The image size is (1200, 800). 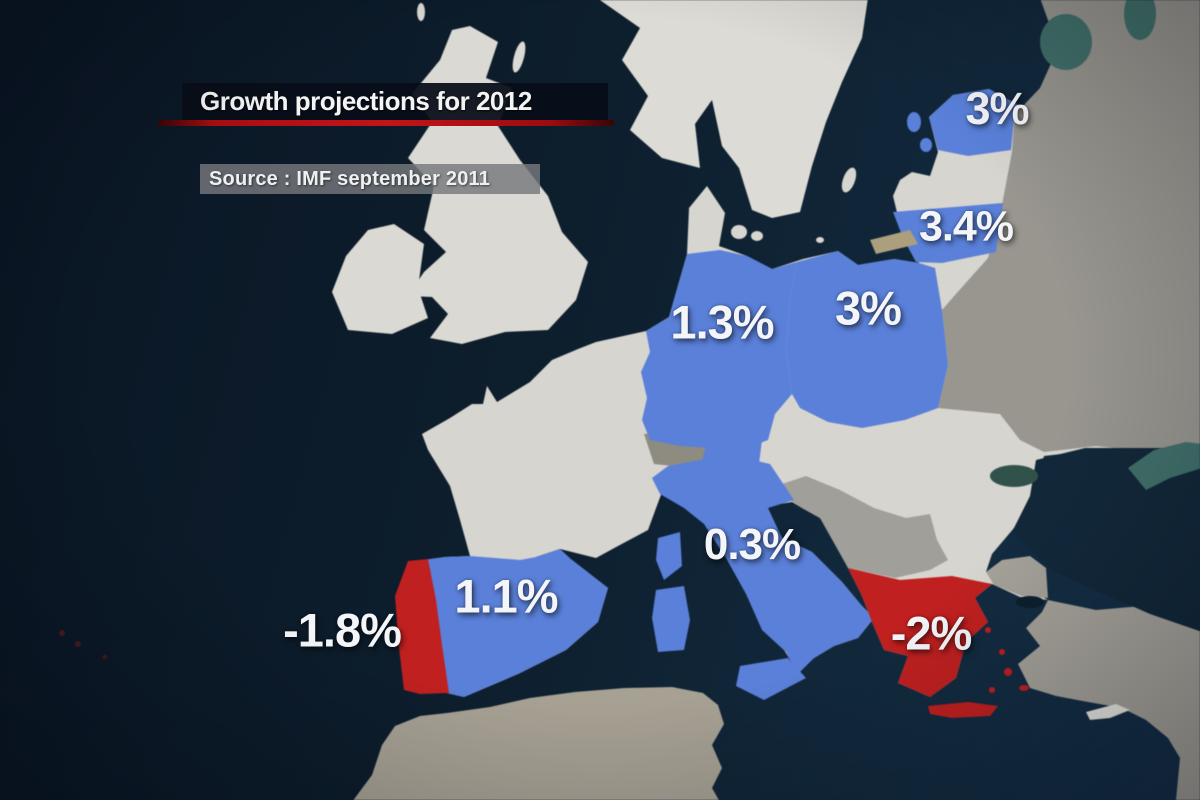 I want to click on title-underline, so click(x=386, y=123).